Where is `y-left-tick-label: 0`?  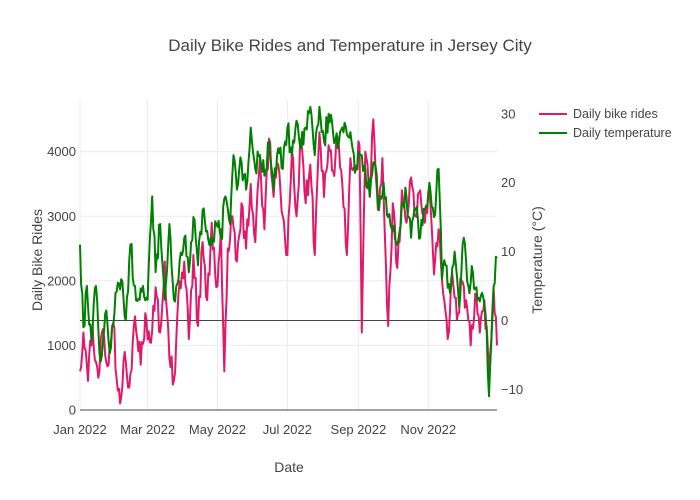
y-left-tick-label: 0 is located at coordinates (72, 410).